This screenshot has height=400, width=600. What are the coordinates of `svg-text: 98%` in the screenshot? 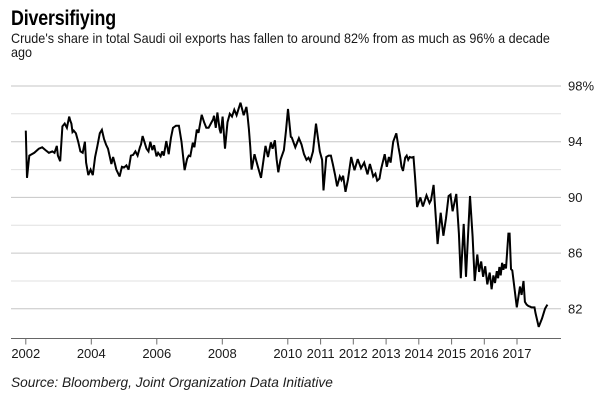 It's located at (581, 86).